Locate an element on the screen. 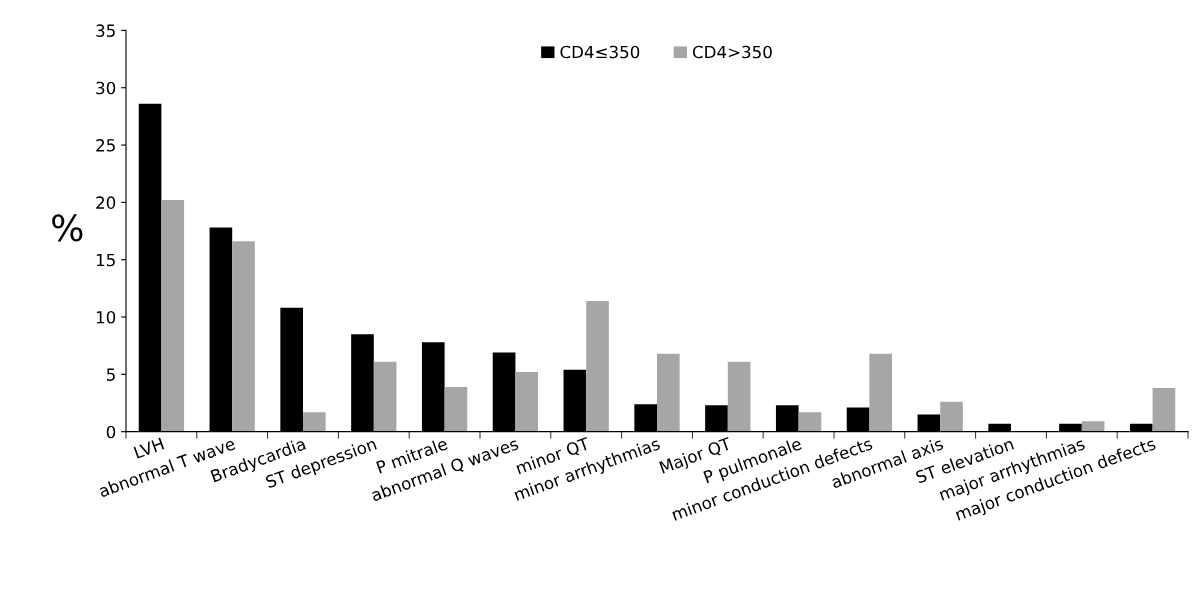  y-tick-label: 35 is located at coordinates (105, 30).